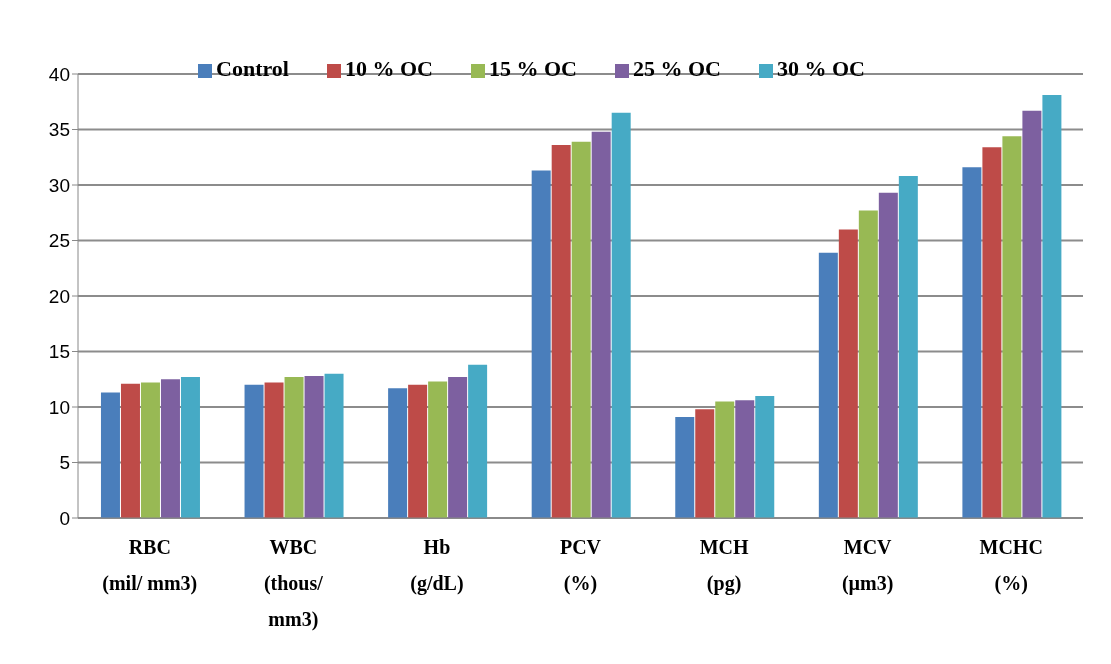 The width and height of the screenshot is (1111, 664). Describe the element at coordinates (437, 565) in the screenshot. I see `x-tick-label: Hb (g/dL)` at that location.